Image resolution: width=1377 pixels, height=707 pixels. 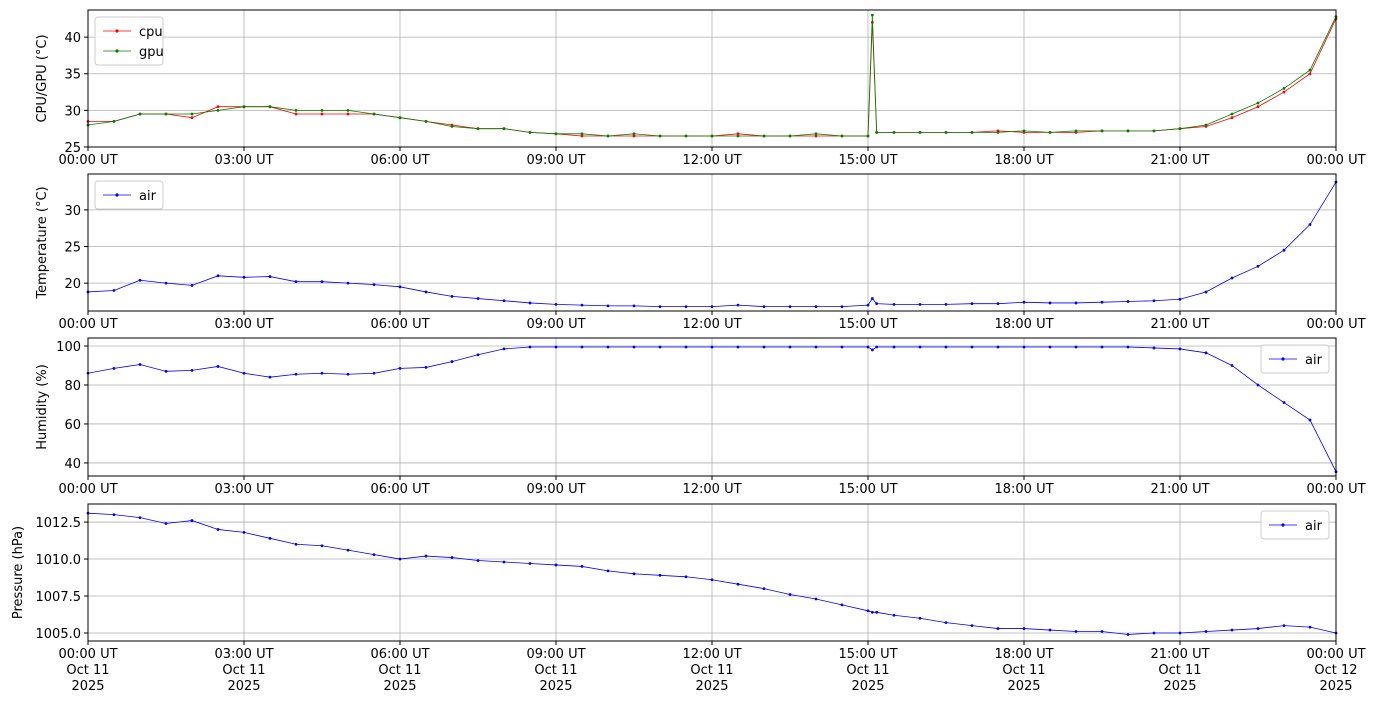 I want to click on x-tick-label: 18:00 UT, so click(x=1024, y=160).